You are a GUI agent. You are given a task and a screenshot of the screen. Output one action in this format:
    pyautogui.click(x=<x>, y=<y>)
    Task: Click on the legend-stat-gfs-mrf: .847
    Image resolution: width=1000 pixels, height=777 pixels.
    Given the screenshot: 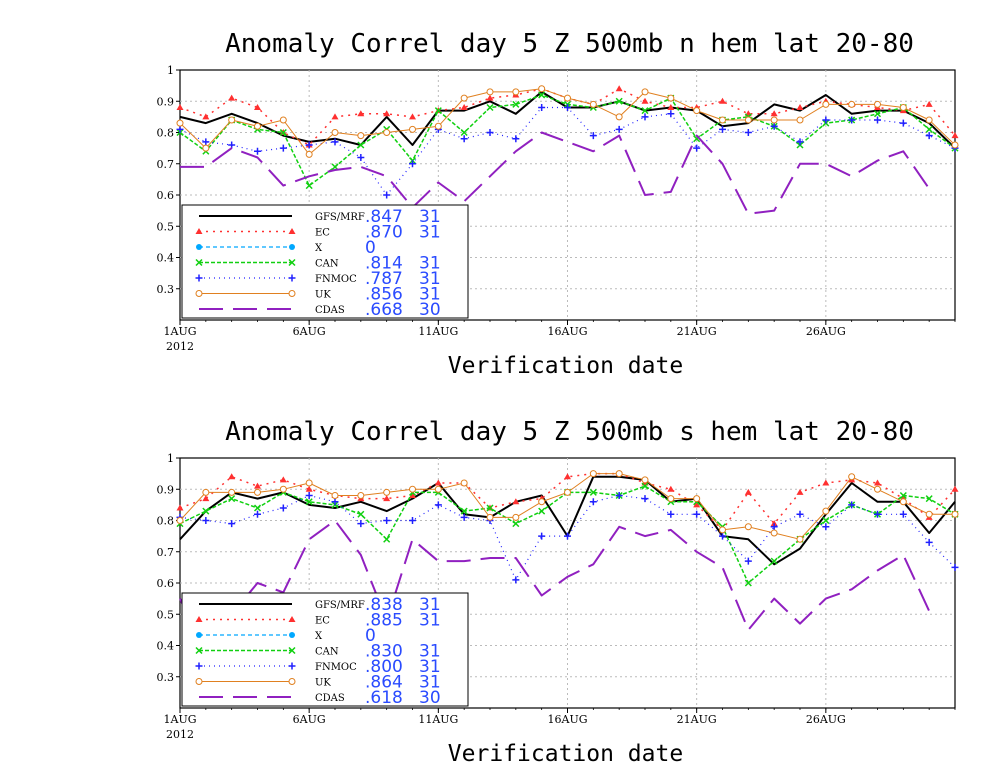 What is the action you would take?
    pyautogui.click(x=384, y=217)
    